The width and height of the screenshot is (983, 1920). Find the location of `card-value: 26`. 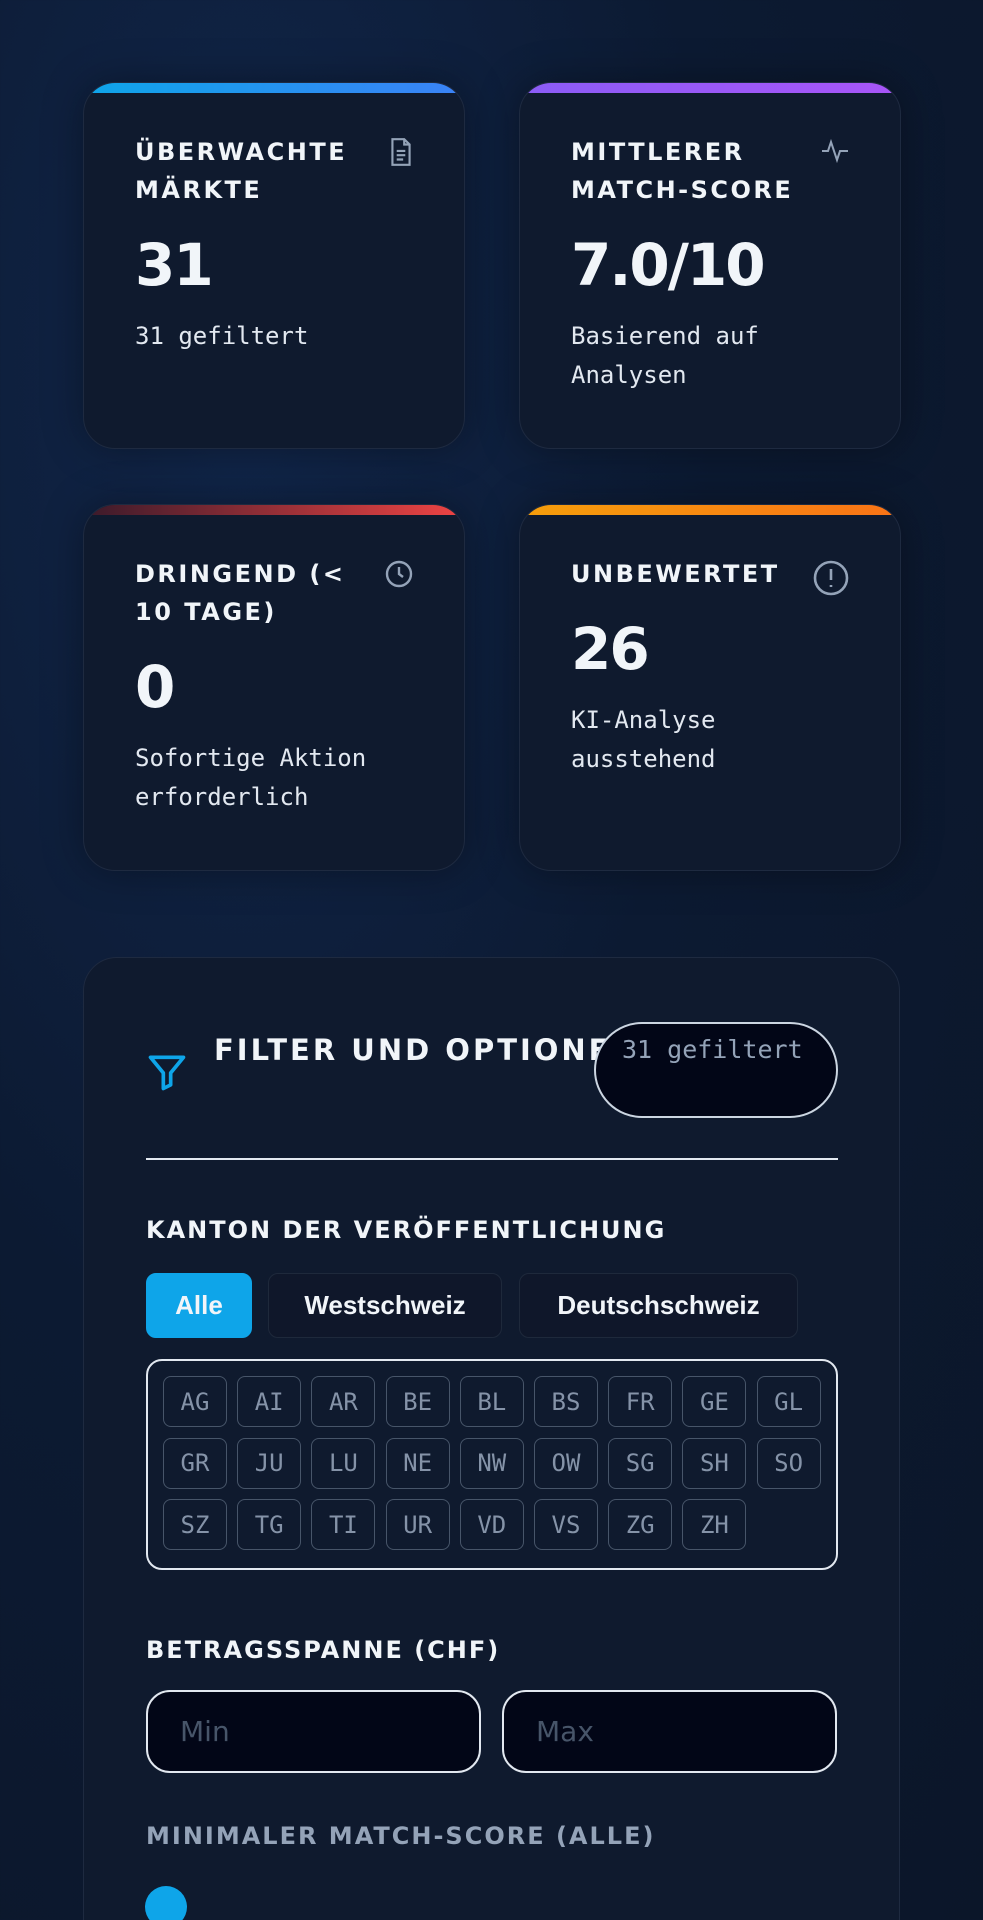

card-value: 26 is located at coordinates (610, 649).